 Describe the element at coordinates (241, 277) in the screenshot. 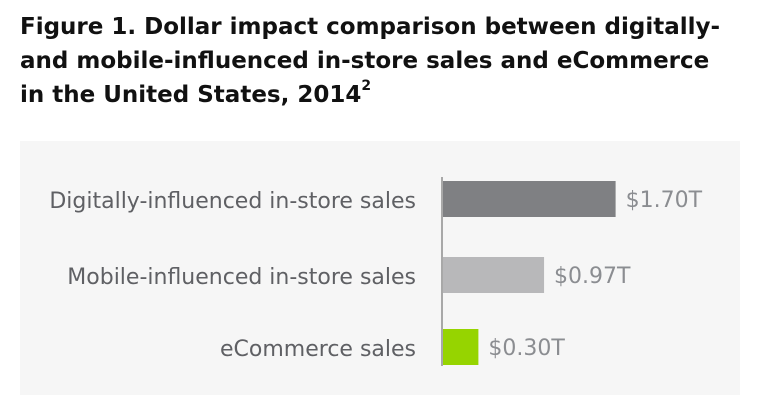

I see `category-label: Mobile-influenced in-store sales` at that location.